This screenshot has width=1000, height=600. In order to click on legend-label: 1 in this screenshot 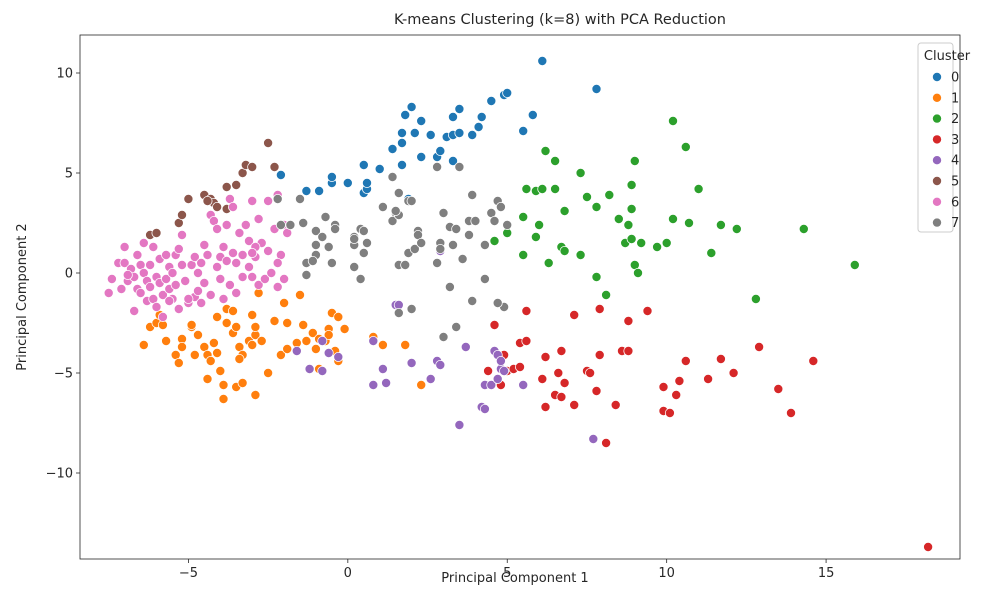, I will do `click(955, 98)`.